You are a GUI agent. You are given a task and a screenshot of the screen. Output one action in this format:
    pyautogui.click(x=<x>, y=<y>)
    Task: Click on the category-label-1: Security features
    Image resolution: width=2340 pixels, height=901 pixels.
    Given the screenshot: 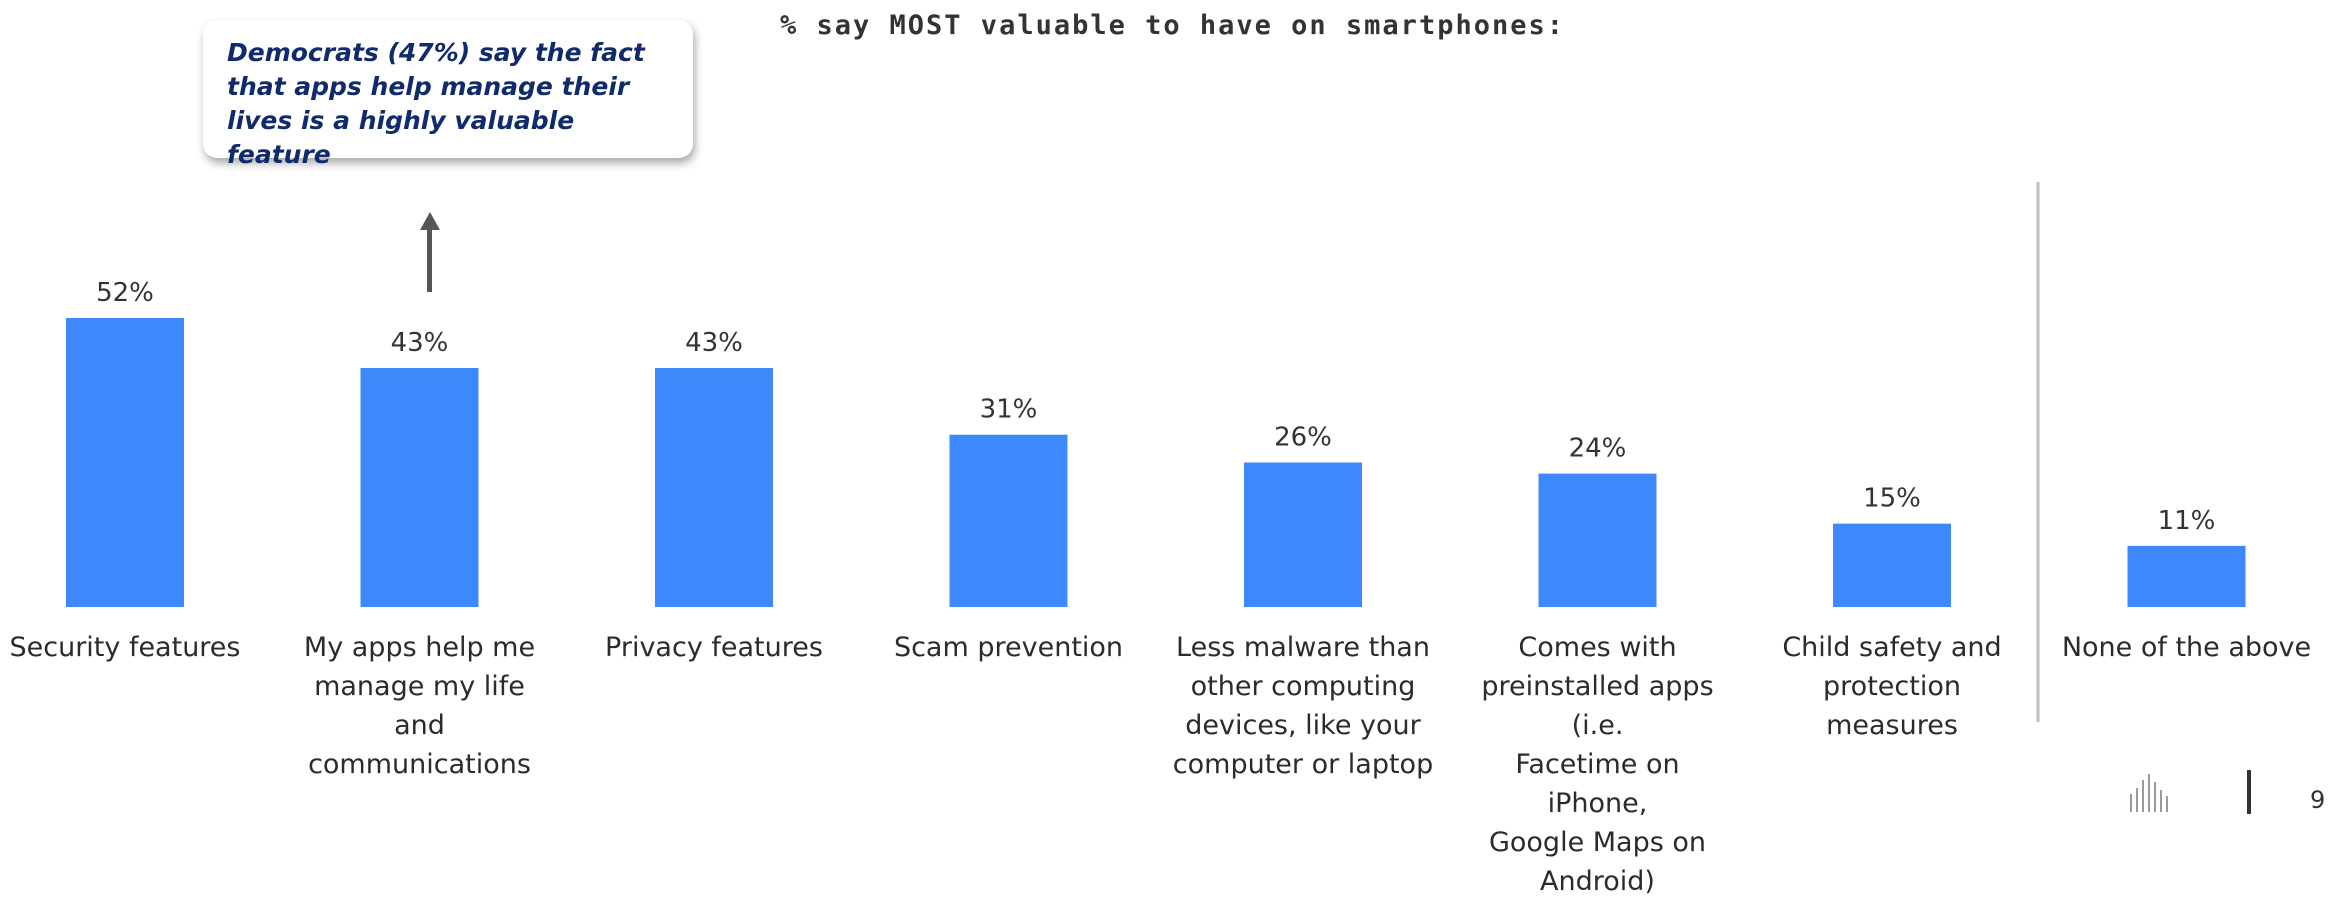 What is the action you would take?
    pyautogui.click(x=129, y=647)
    